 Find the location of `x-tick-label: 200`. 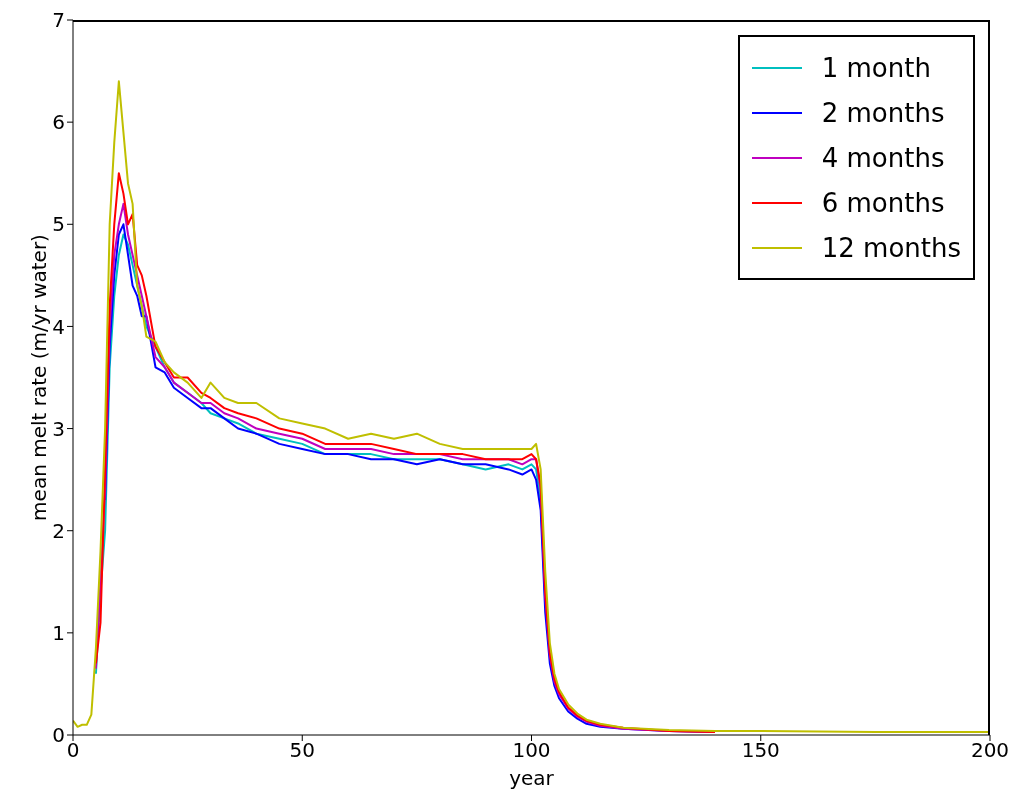

x-tick-label: 200 is located at coordinates (990, 750).